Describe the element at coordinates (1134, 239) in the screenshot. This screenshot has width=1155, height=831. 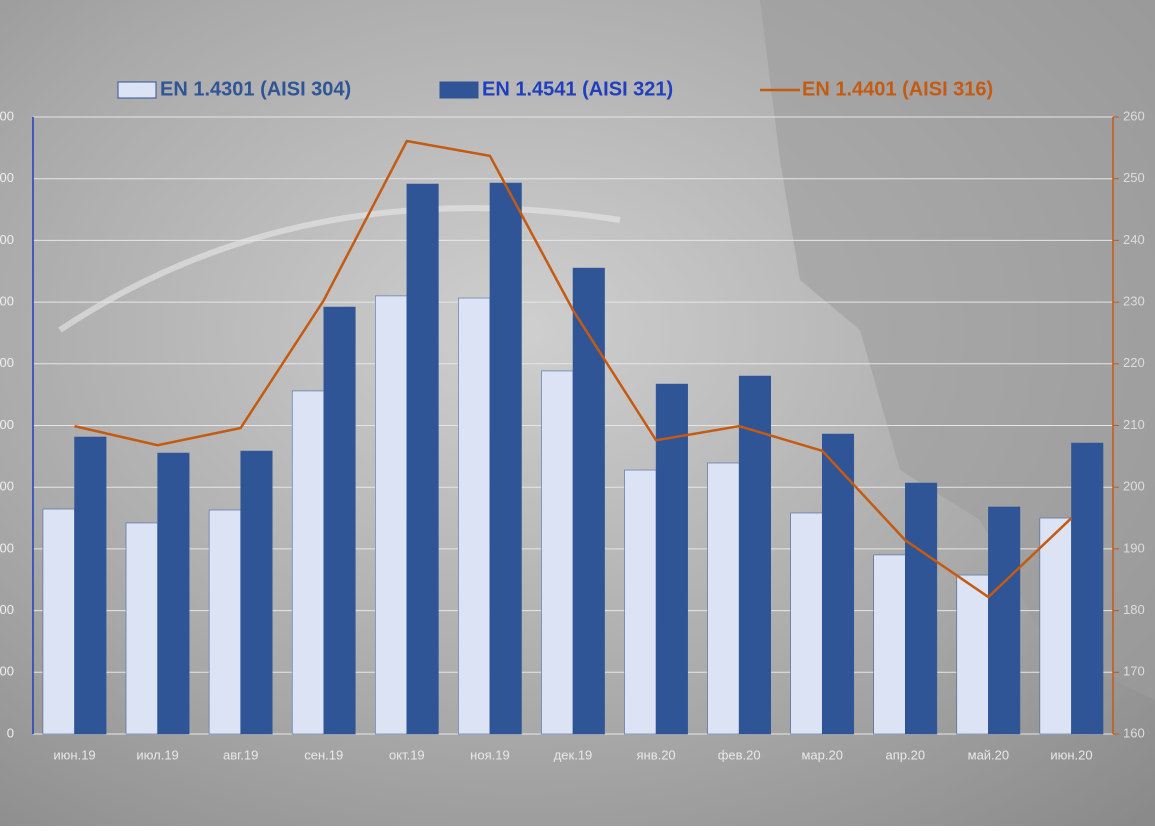
I see `y2-tick-label: 240` at that location.